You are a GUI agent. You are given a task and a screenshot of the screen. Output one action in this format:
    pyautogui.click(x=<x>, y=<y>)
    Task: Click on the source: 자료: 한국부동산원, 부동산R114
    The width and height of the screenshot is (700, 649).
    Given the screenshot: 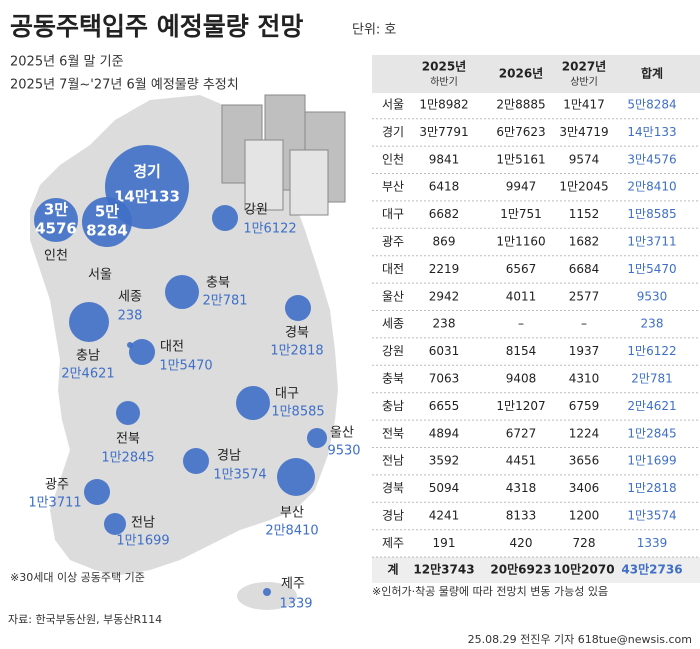 What is the action you would take?
    pyautogui.click(x=85, y=619)
    